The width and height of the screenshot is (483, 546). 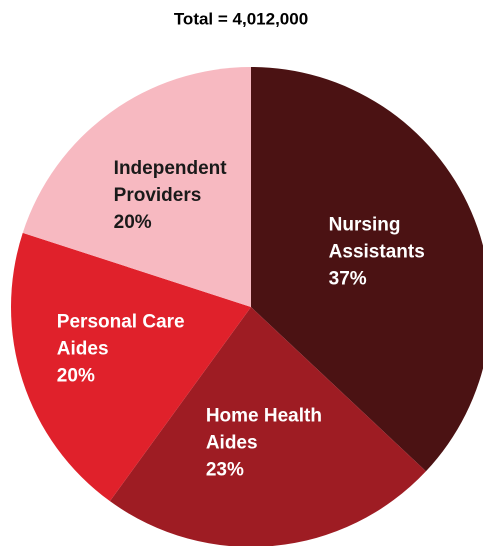 I want to click on category-label: Personal Care Aides, so click(x=121, y=335).